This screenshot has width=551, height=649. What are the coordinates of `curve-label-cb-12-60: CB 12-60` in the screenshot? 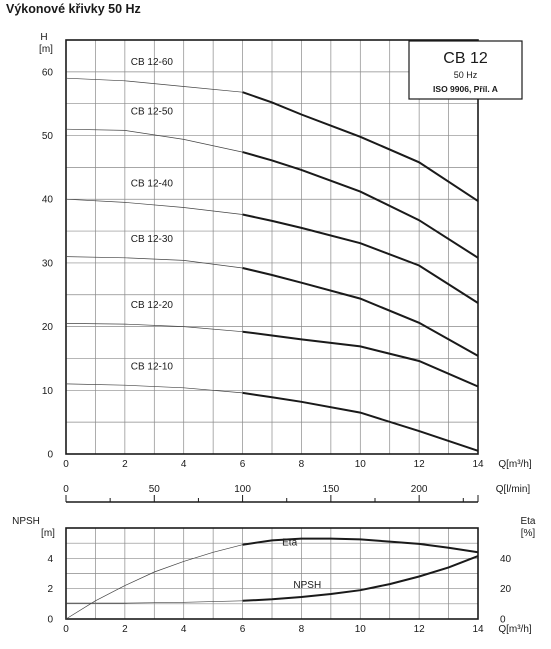 It's located at (152, 62).